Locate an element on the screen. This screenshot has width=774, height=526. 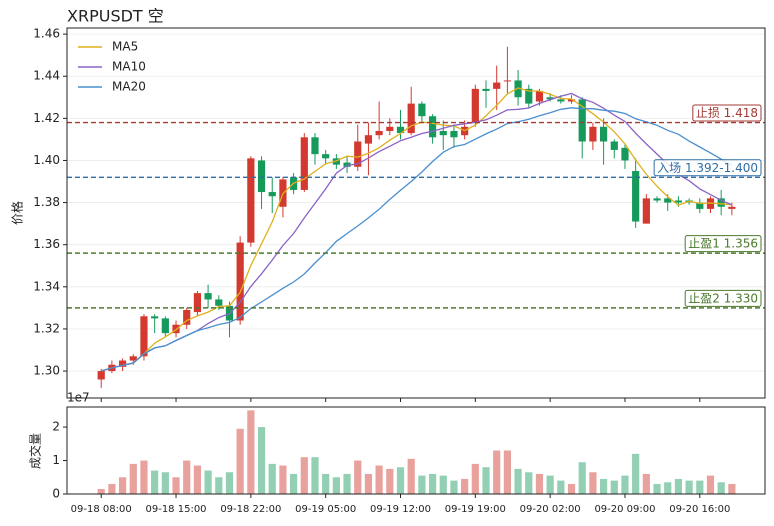
x-tick-label: 09-19 05:00 is located at coordinates (325, 509).